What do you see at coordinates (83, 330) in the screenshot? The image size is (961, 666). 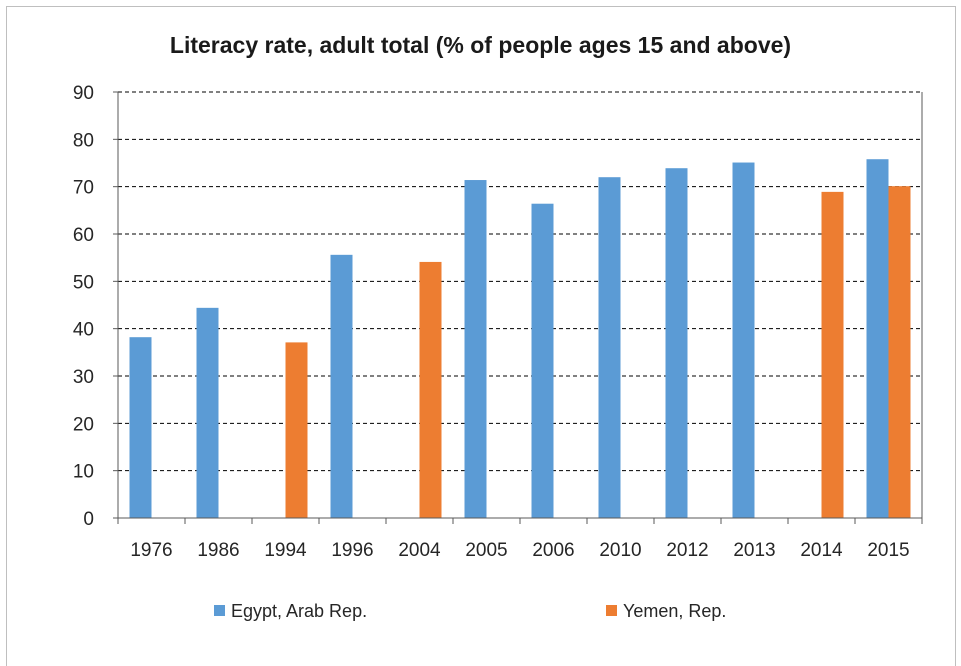 I see `y-tick-label: 40` at bounding box center [83, 330].